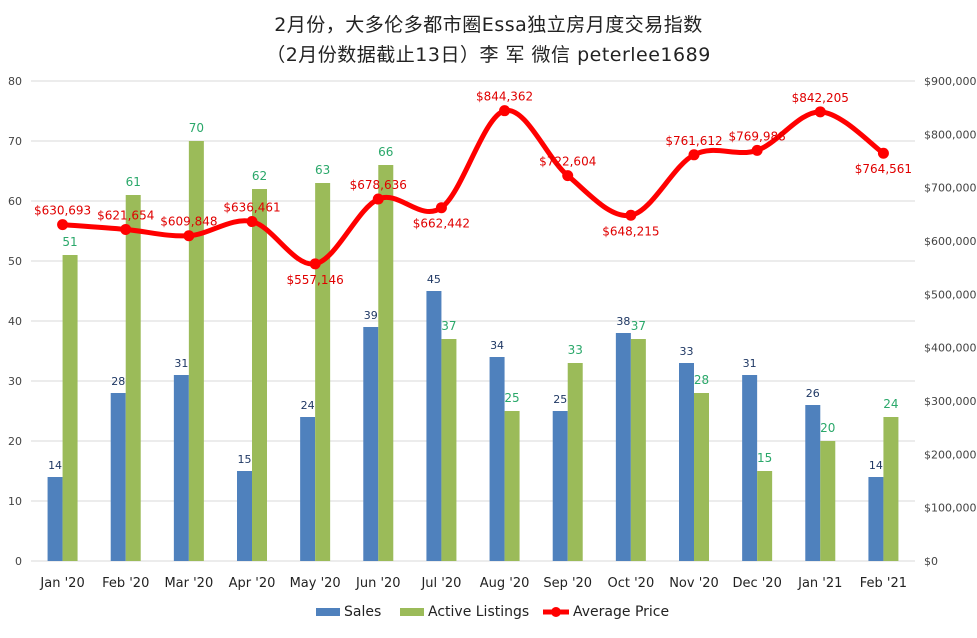  What do you see at coordinates (15, 201) in the screenshot?
I see `left-axis-tick: 60` at bounding box center [15, 201].